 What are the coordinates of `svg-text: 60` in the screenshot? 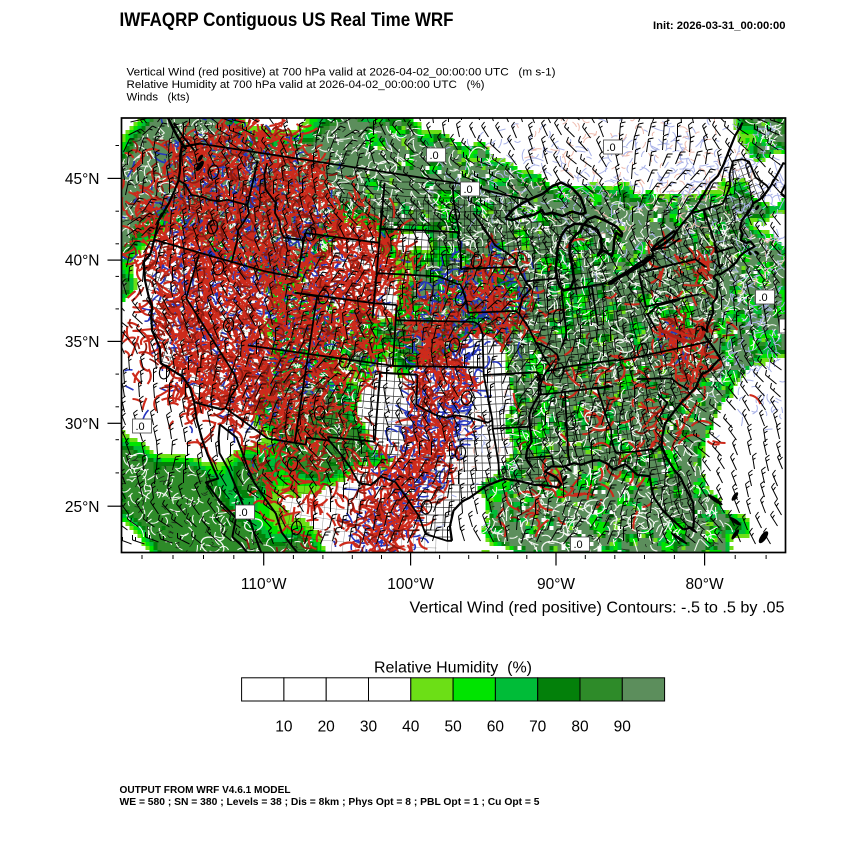 It's located at (496, 727).